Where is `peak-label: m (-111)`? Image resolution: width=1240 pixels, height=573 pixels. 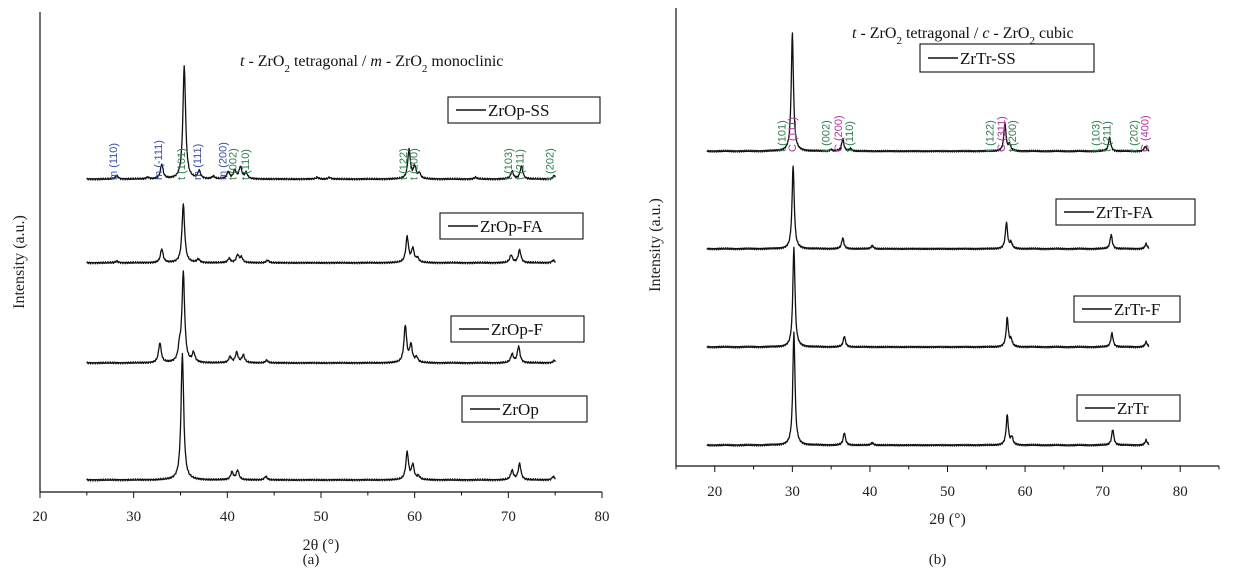 peak-label: m (-111) is located at coordinates (159, 160).